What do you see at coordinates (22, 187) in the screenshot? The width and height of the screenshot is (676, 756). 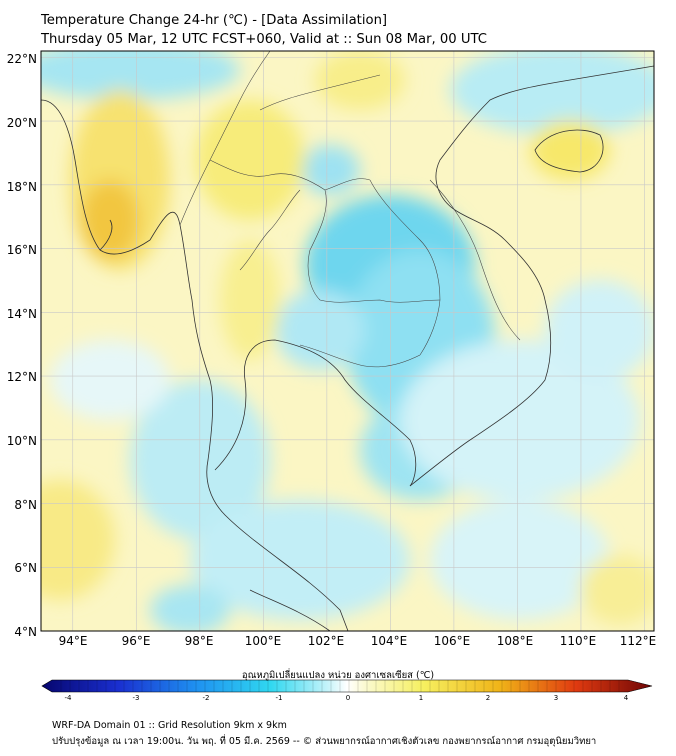 I see `lat-label-18n: 18°N` at bounding box center [22, 187].